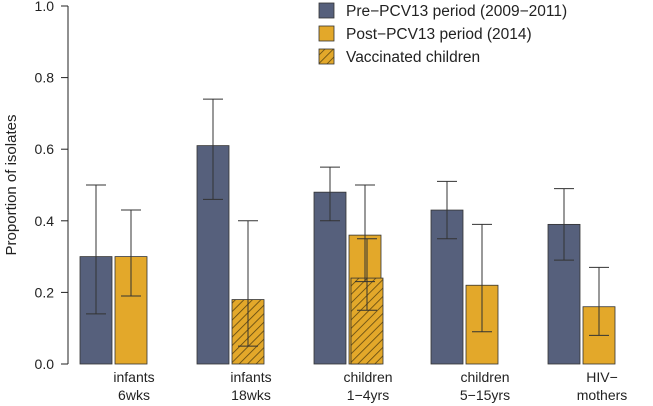 Image resolution: width=653 pixels, height=406 pixels. What do you see at coordinates (51, 186) in the screenshot?
I see `y-ticks: 0.0 0.2 0.4 0.6 0.8 1.0` at bounding box center [51, 186].